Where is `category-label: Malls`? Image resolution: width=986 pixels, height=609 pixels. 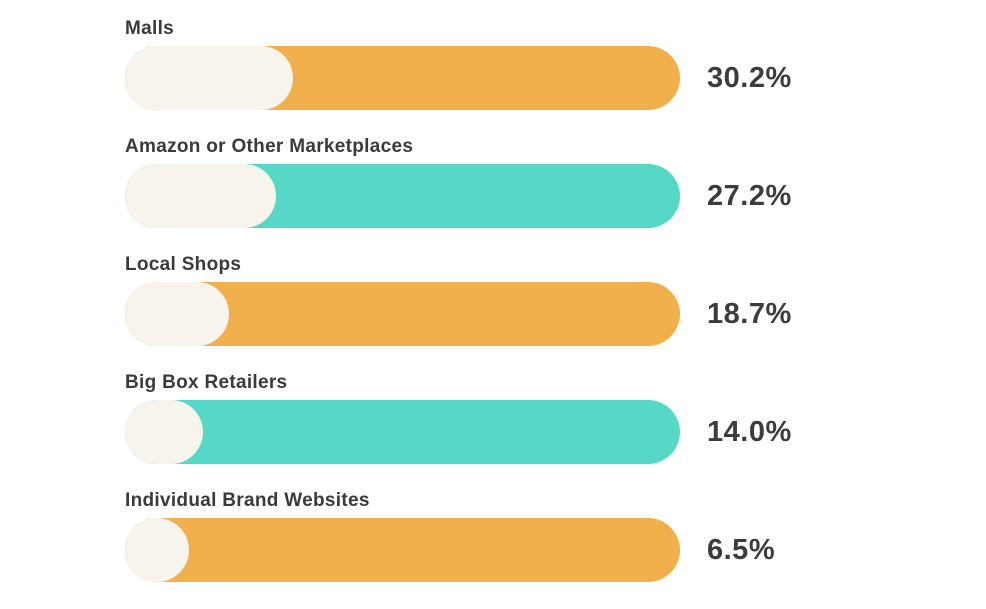
category-label: Malls is located at coordinates (150, 28).